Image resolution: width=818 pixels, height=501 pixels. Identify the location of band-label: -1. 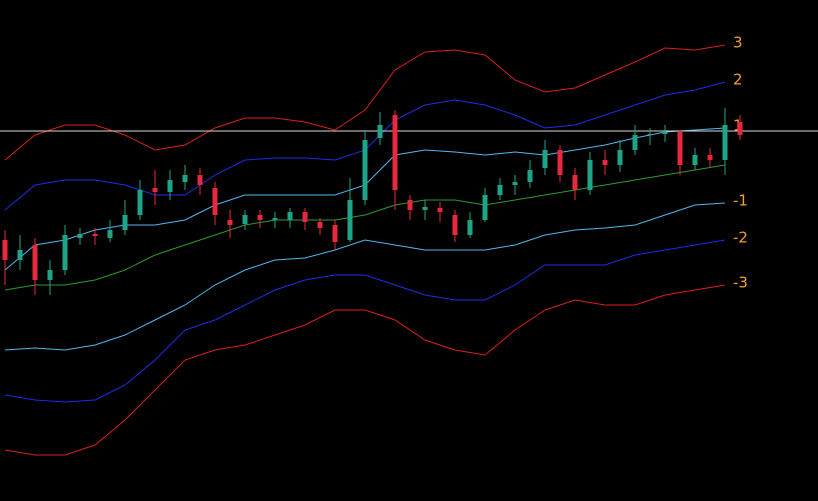
(740, 201).